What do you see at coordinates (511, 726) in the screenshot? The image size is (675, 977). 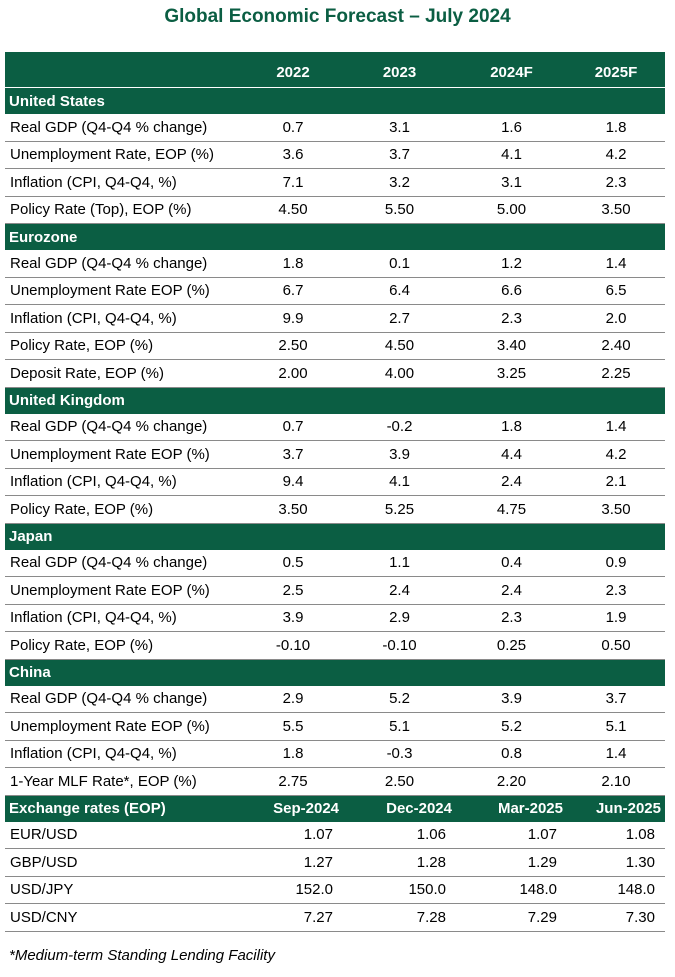 I see `value-cell: 5.2` at bounding box center [511, 726].